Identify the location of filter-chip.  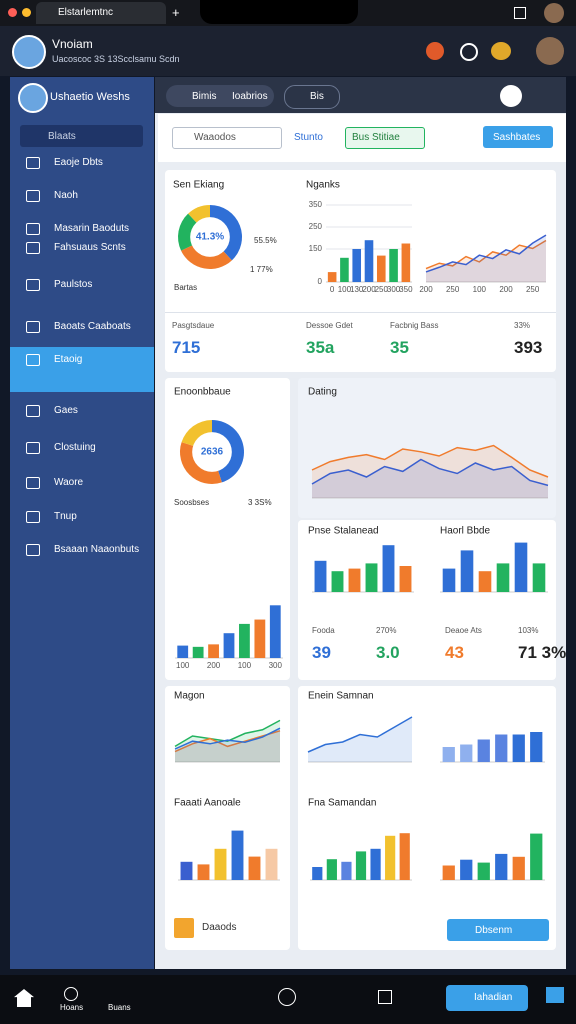
(385, 138).